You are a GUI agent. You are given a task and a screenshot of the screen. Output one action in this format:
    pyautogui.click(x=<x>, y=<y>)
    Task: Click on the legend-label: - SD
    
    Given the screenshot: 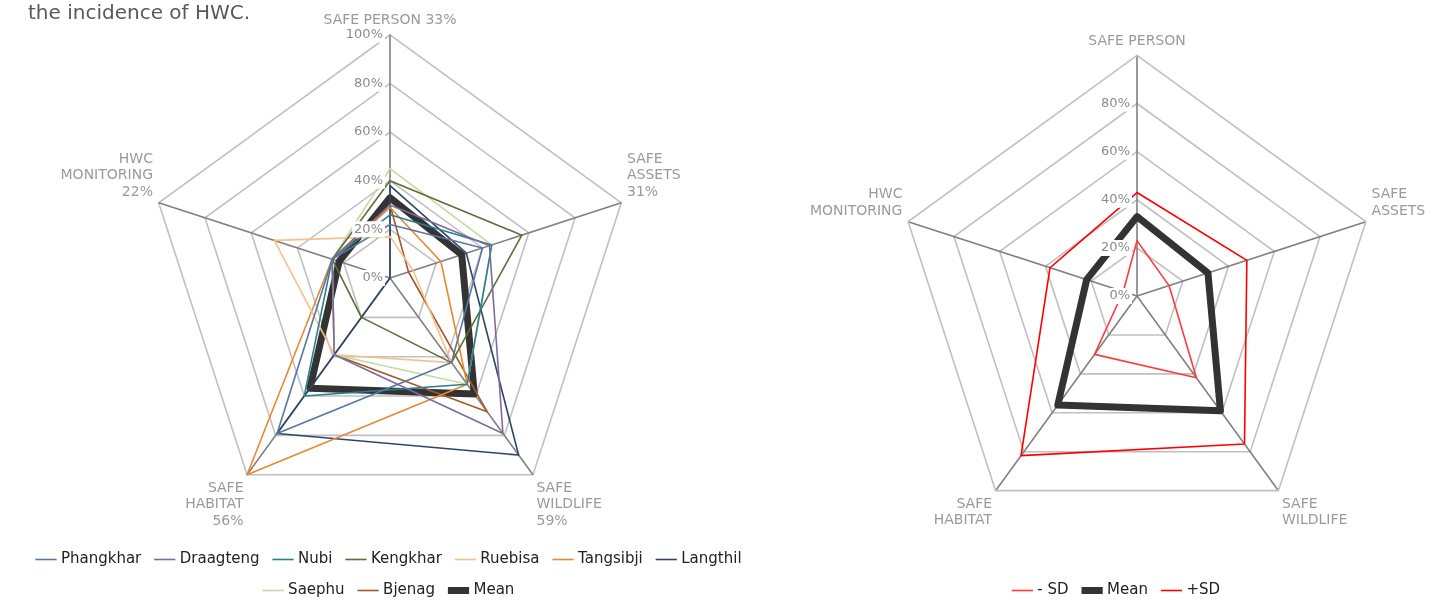 What is the action you would take?
    pyautogui.click(x=1053, y=589)
    